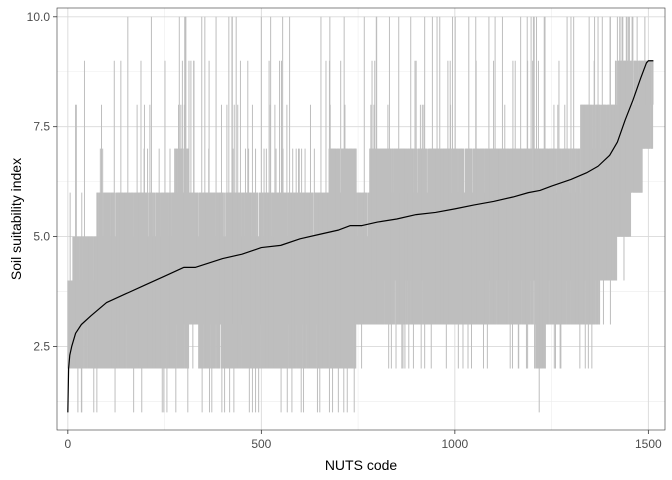 Image resolution: width=672 pixels, height=480 pixels. What do you see at coordinates (67, 444) in the screenshot?
I see `x-tick-label: 0` at bounding box center [67, 444].